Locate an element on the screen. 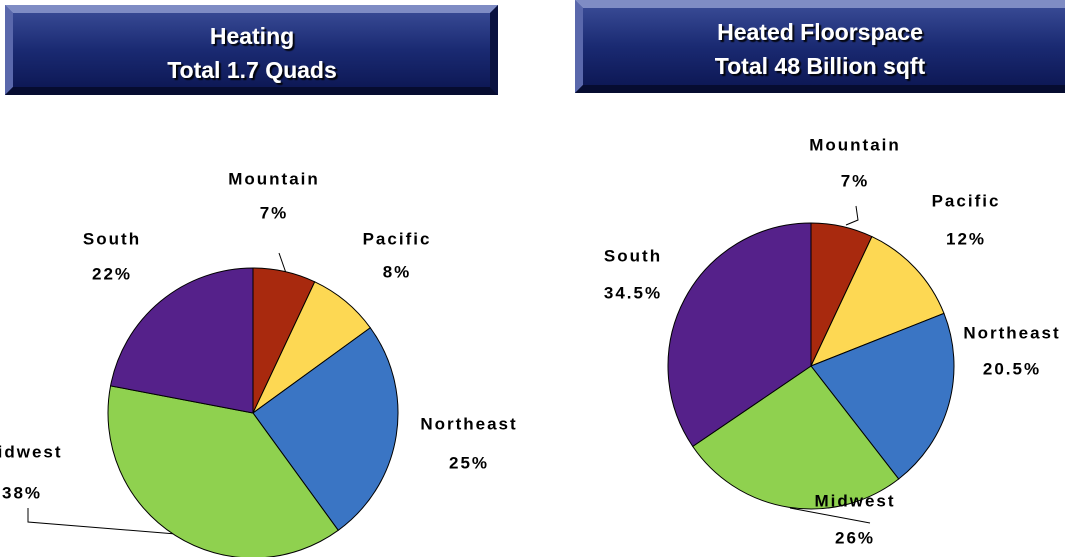 The image size is (1065, 557). slice-value: 34.5% is located at coordinates (633, 292).